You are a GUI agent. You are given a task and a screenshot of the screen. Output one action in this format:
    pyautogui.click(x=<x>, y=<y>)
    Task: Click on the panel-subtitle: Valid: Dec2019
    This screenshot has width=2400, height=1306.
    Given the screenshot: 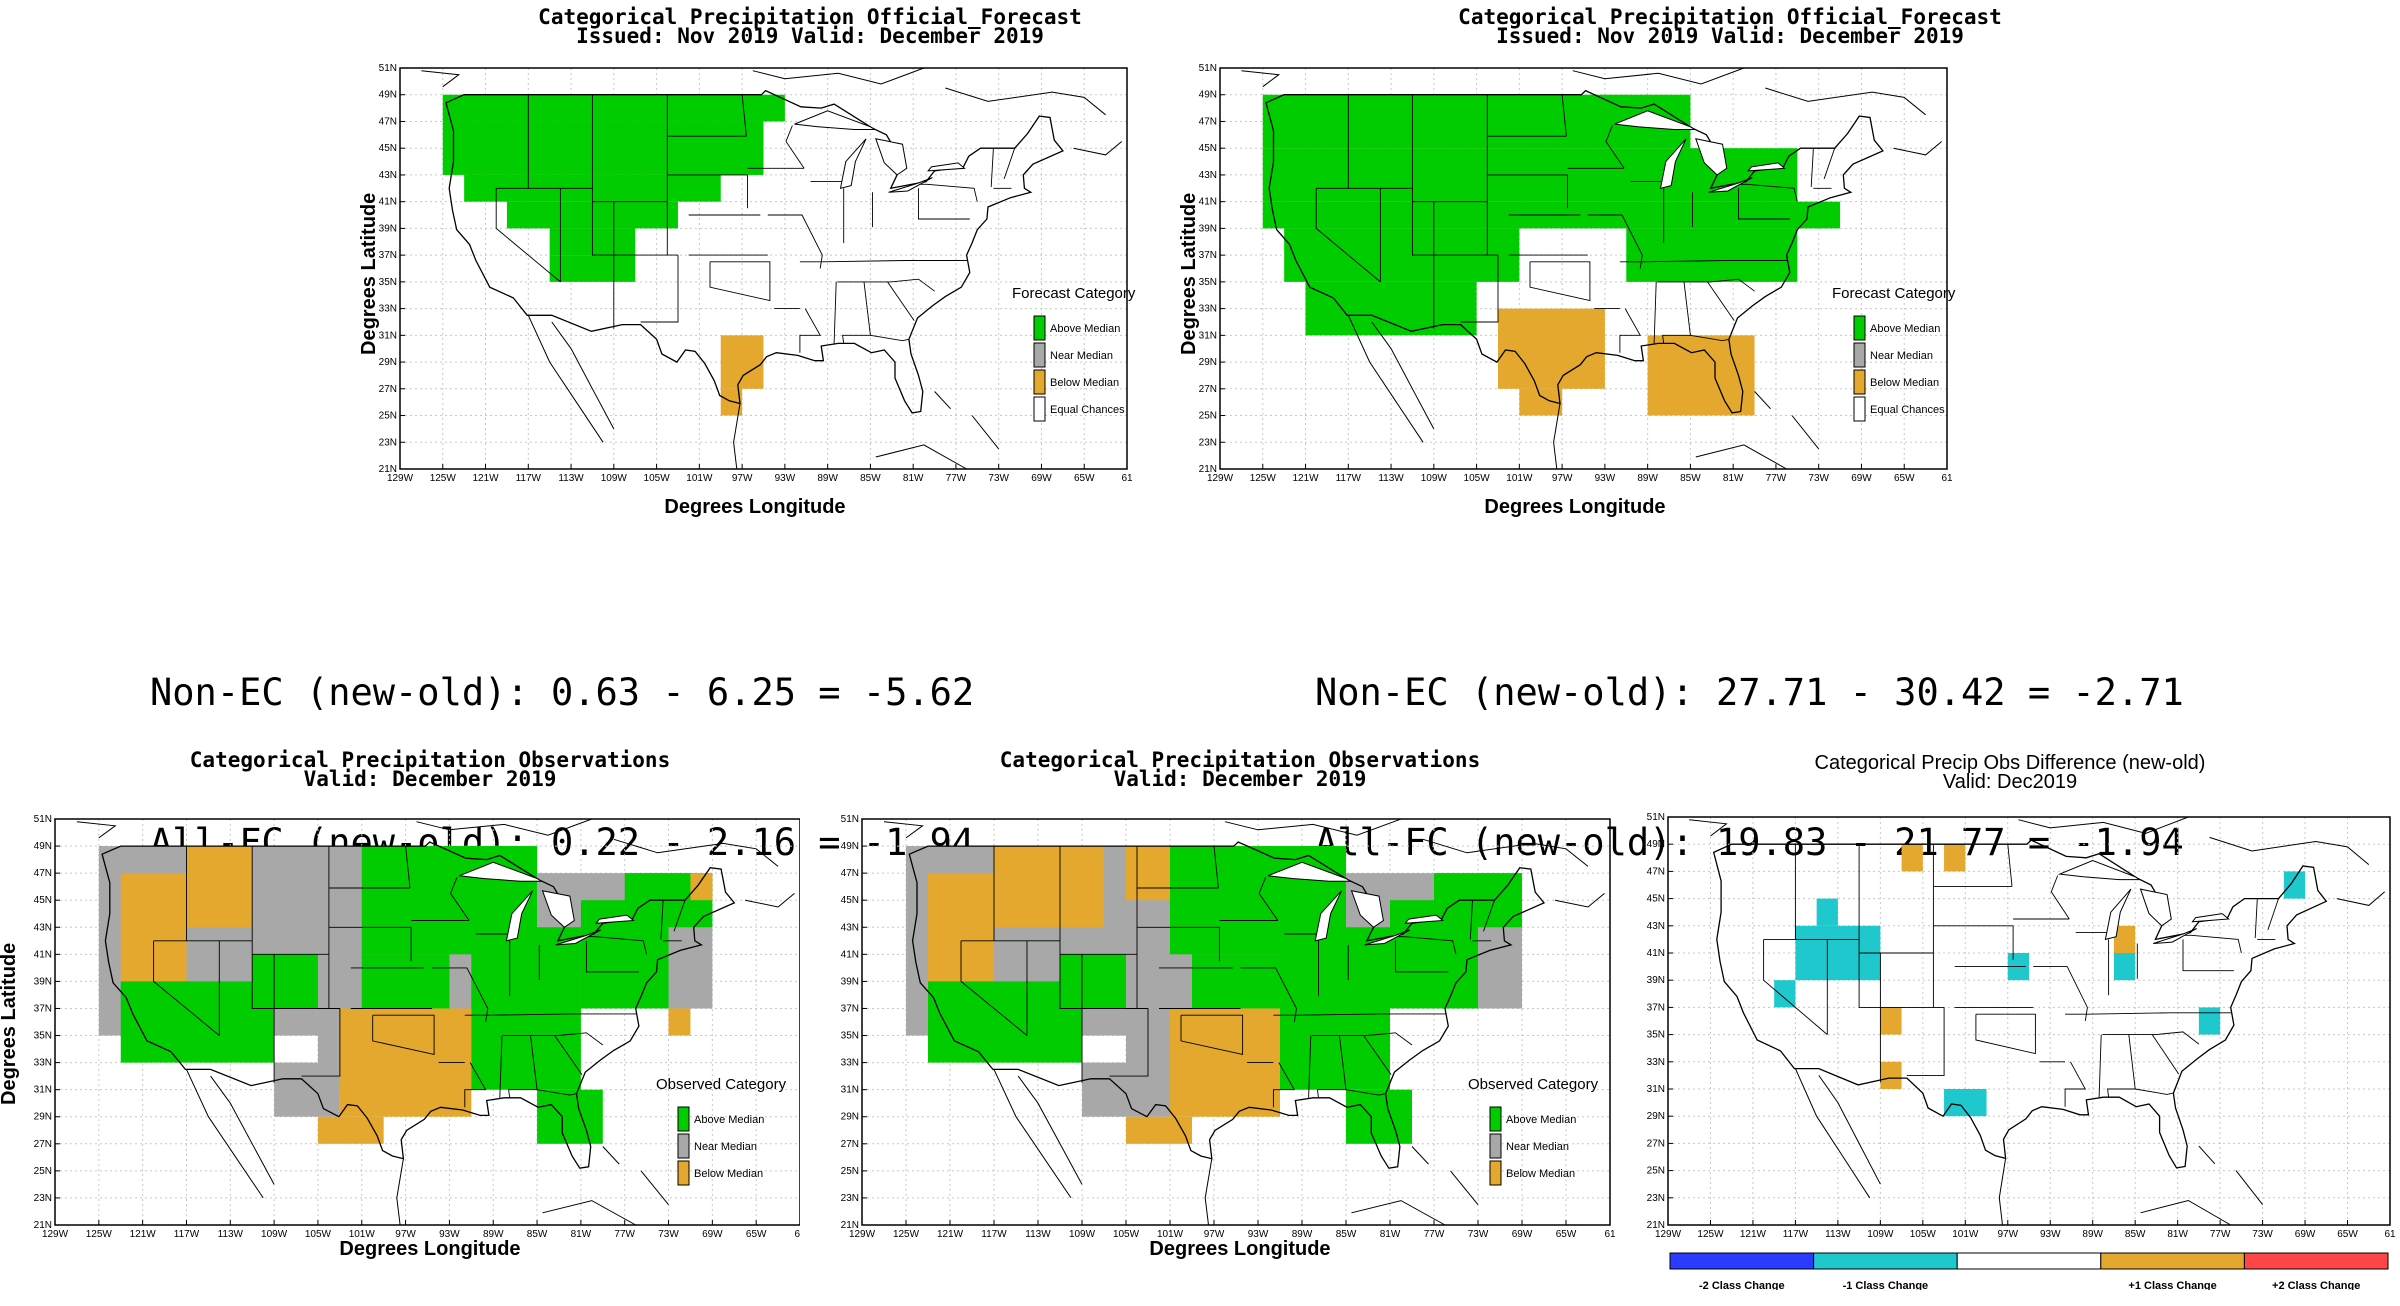 What is the action you would take?
    pyautogui.click(x=2010, y=782)
    